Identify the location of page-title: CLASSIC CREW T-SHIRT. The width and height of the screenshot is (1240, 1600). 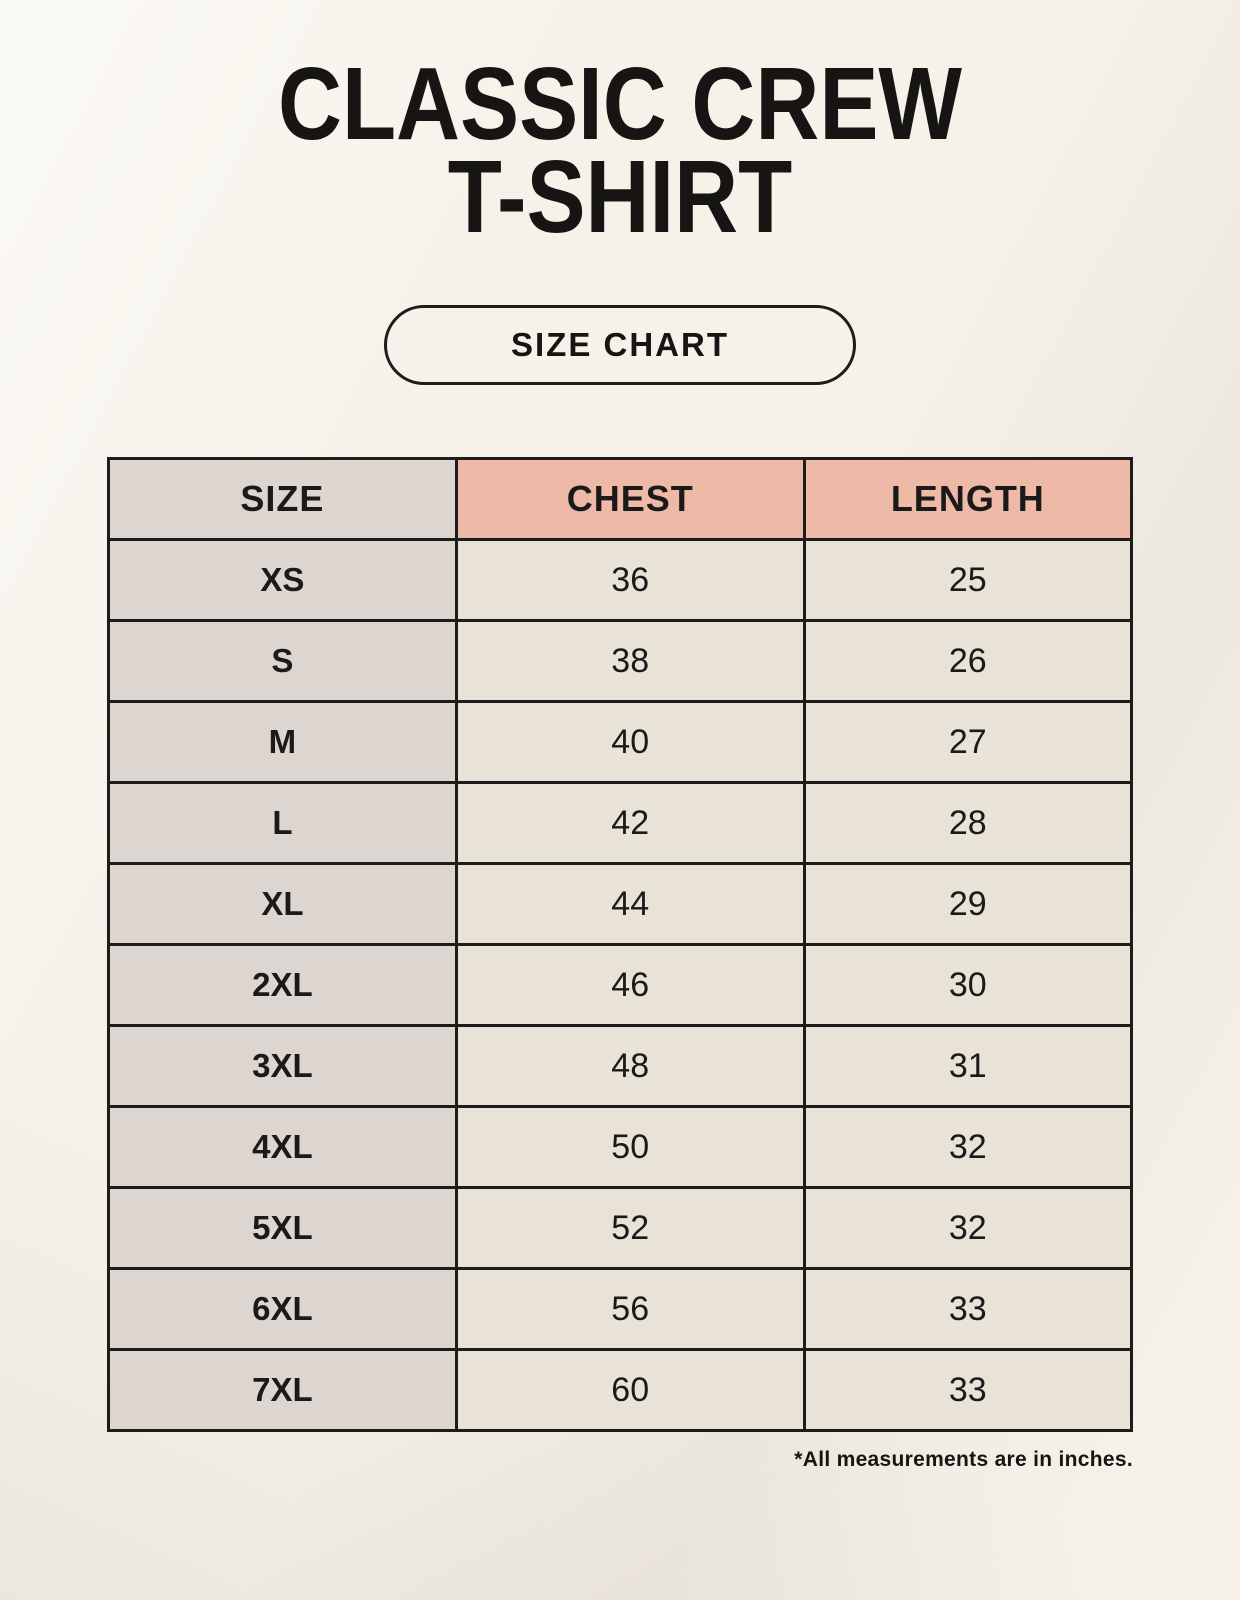
(620, 150).